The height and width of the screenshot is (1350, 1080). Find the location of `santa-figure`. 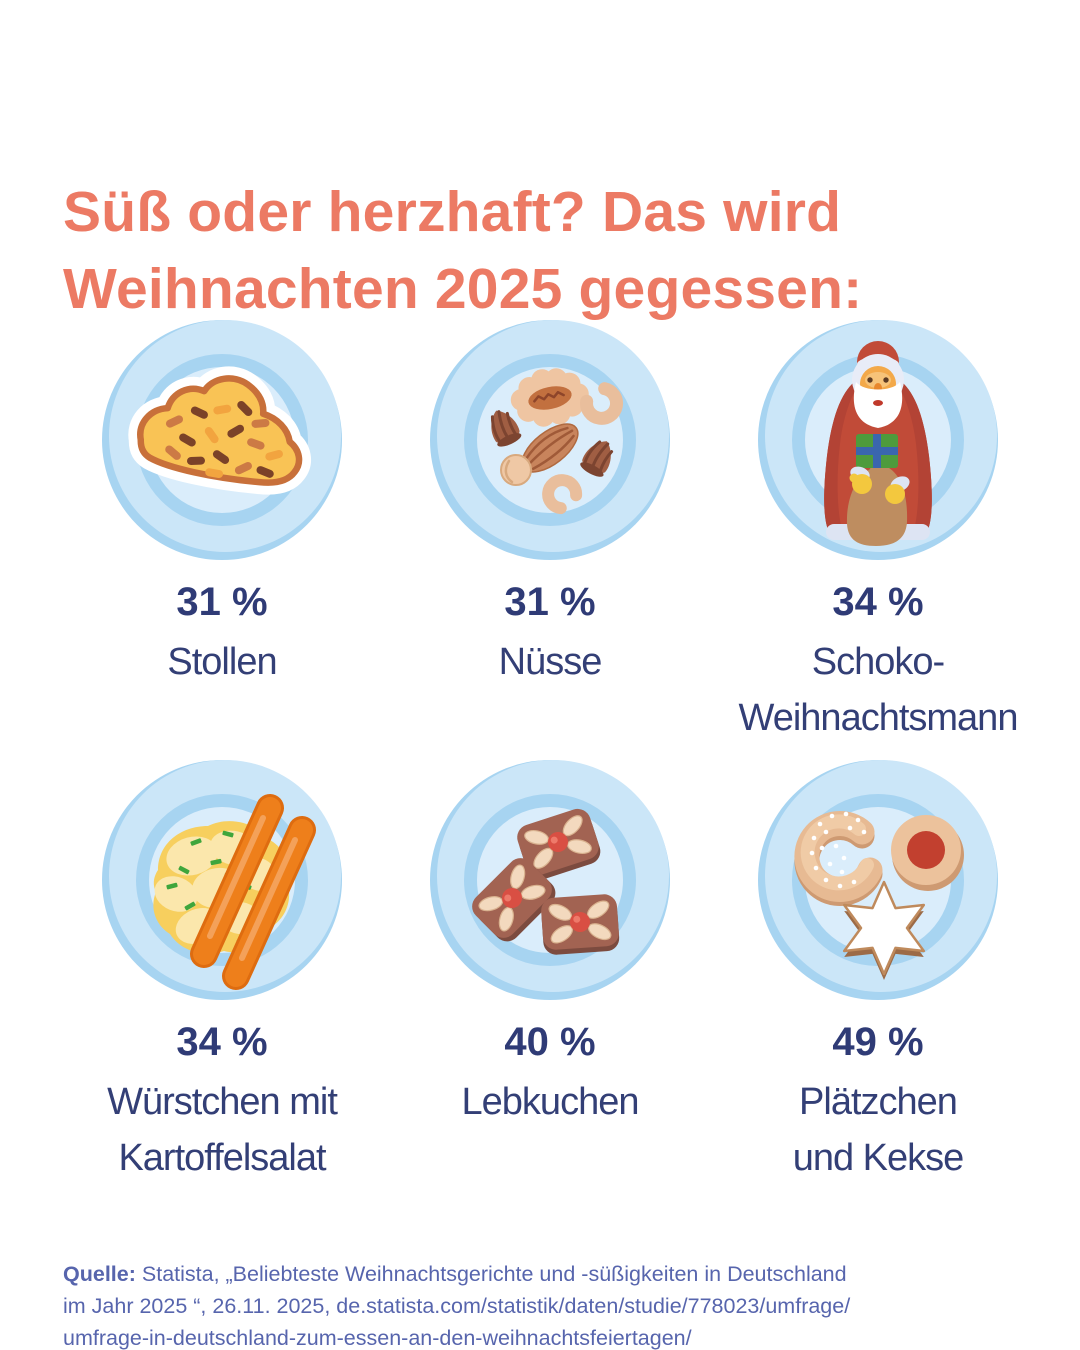

santa-figure is located at coordinates (878, 443).